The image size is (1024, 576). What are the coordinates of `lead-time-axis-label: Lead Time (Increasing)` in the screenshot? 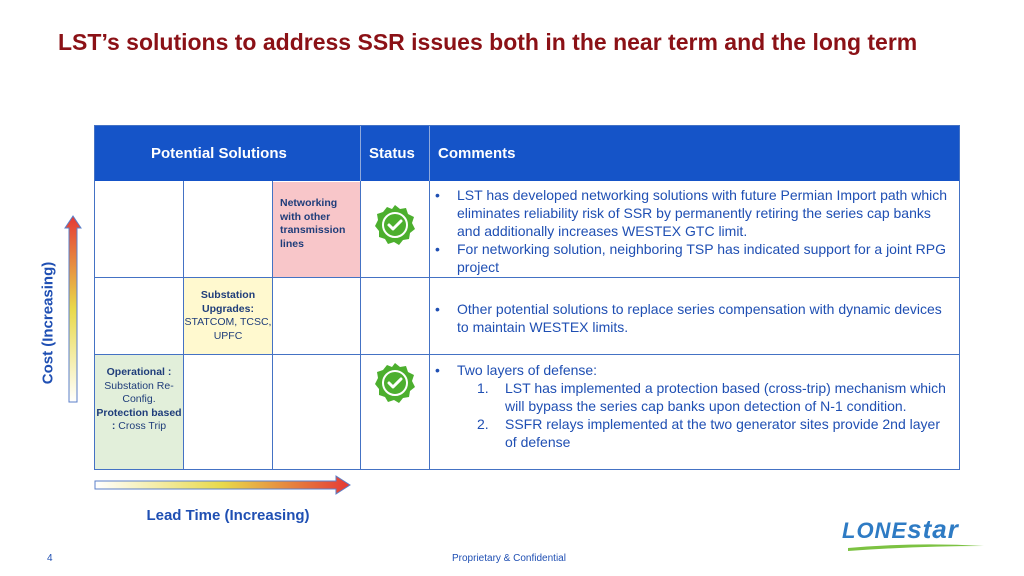 It's located at (228, 515).